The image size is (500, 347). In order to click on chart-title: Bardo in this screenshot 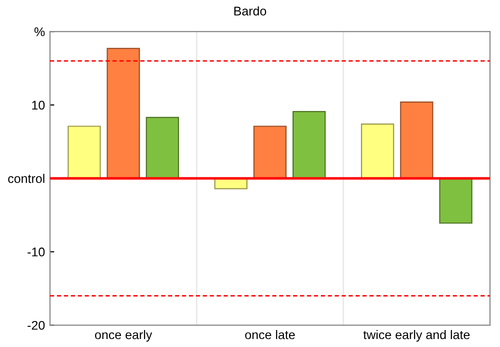, I will do `click(250, 11)`.